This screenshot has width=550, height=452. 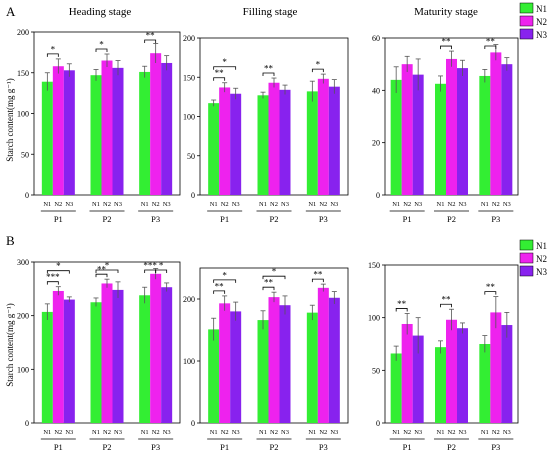 I want to click on y-tick-label: 100, so click(x=23, y=369).